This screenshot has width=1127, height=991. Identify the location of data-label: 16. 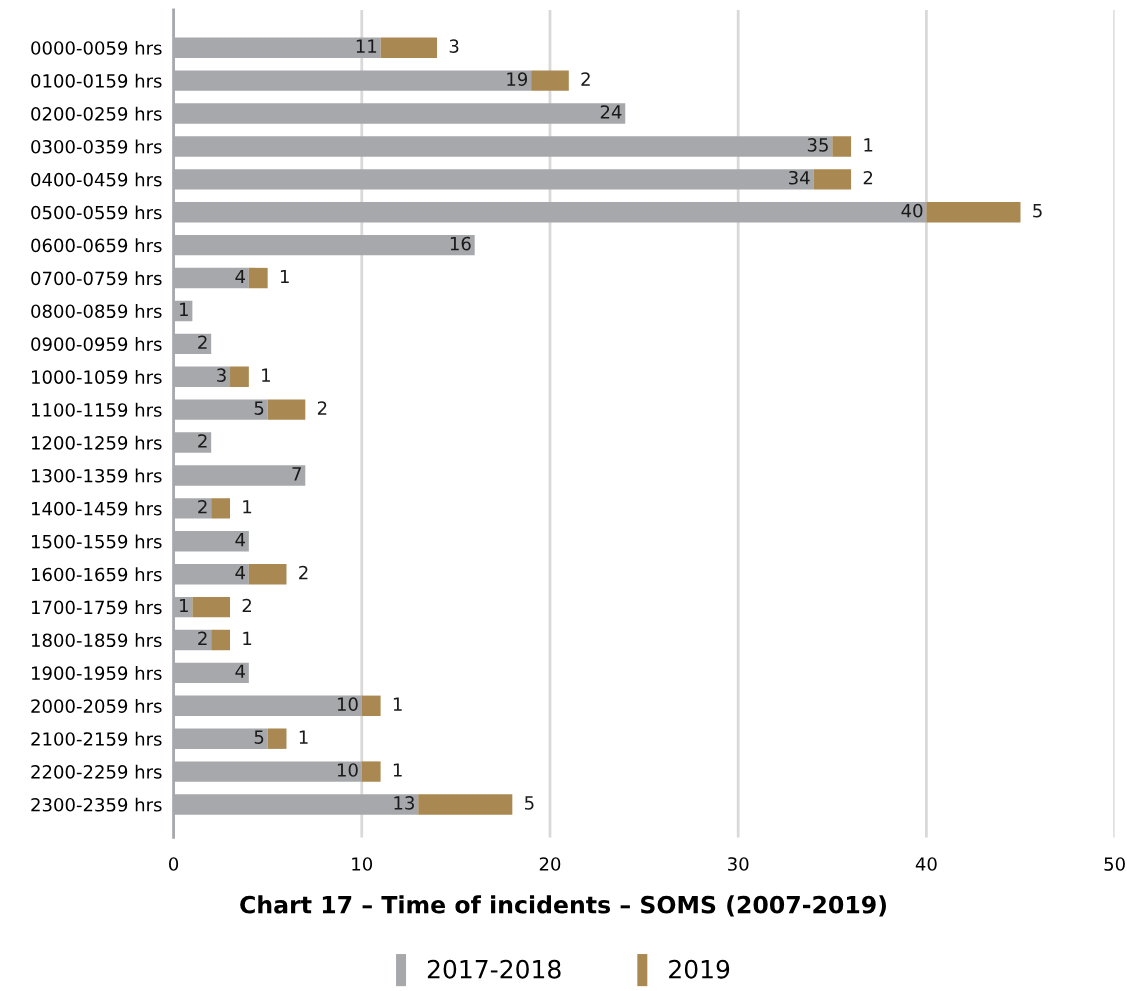
(460, 243).